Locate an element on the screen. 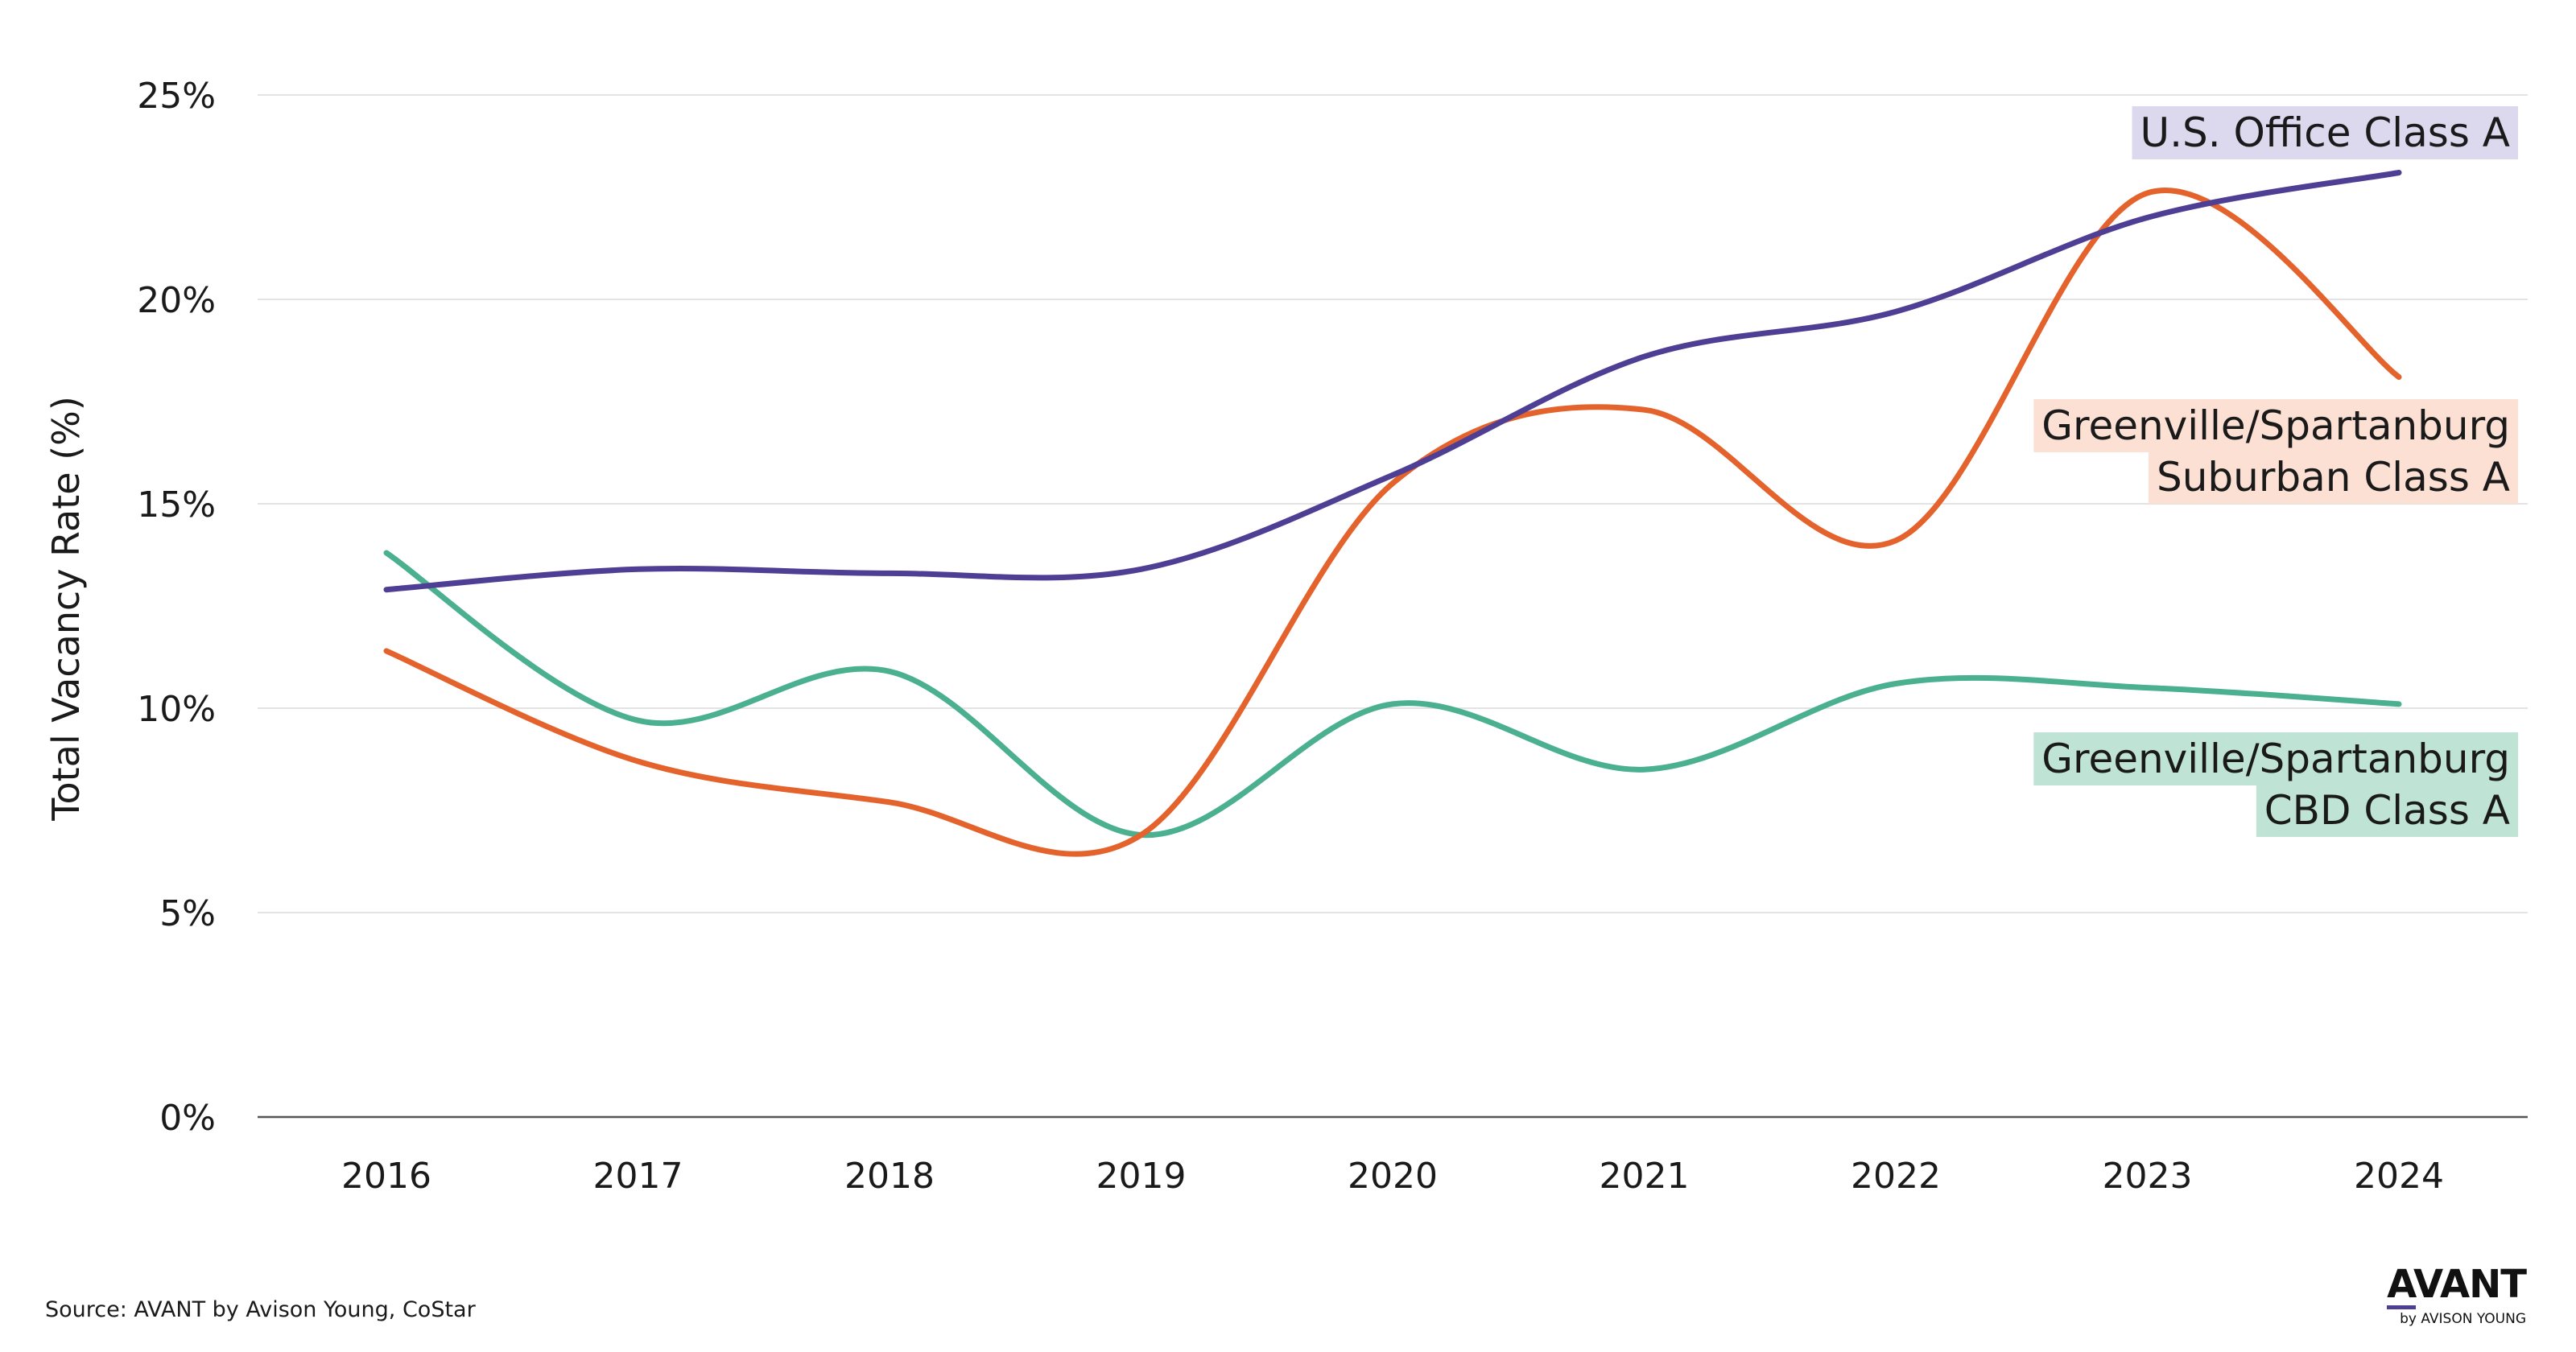 The image size is (2576, 1352). x-axis-ticks: 2016 2017 2018 2019 2020 2021 2022 2023 2024 is located at coordinates (1392, 1176).